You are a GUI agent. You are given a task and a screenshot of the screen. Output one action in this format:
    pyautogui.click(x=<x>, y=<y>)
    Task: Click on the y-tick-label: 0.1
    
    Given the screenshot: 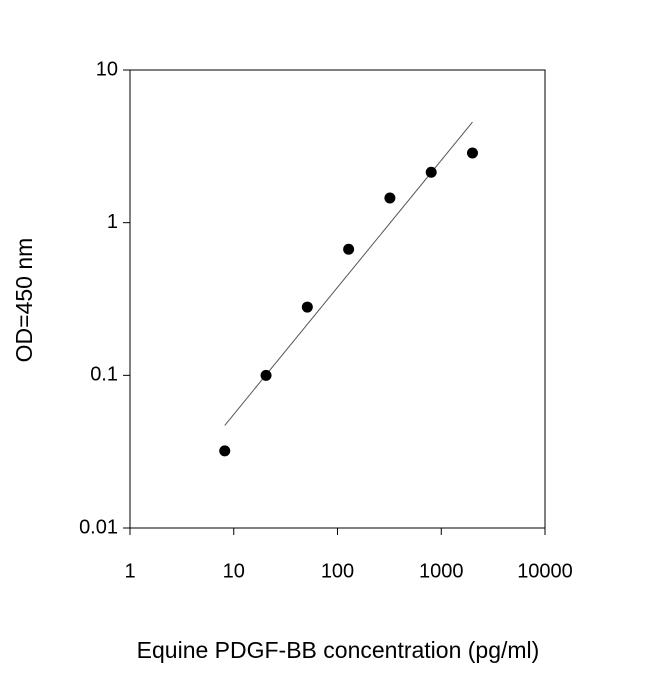 What is the action you would take?
    pyautogui.click(x=104, y=375)
    